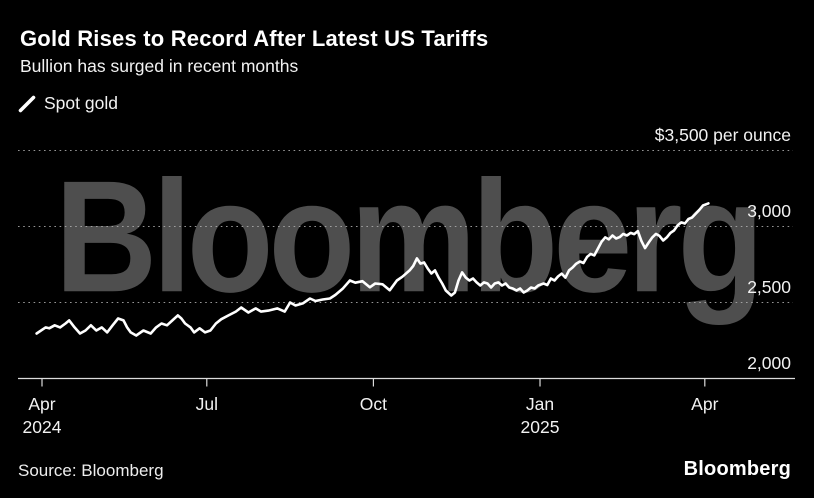  What do you see at coordinates (769, 210) in the screenshot?
I see `y-axis-label: 3,000` at bounding box center [769, 210].